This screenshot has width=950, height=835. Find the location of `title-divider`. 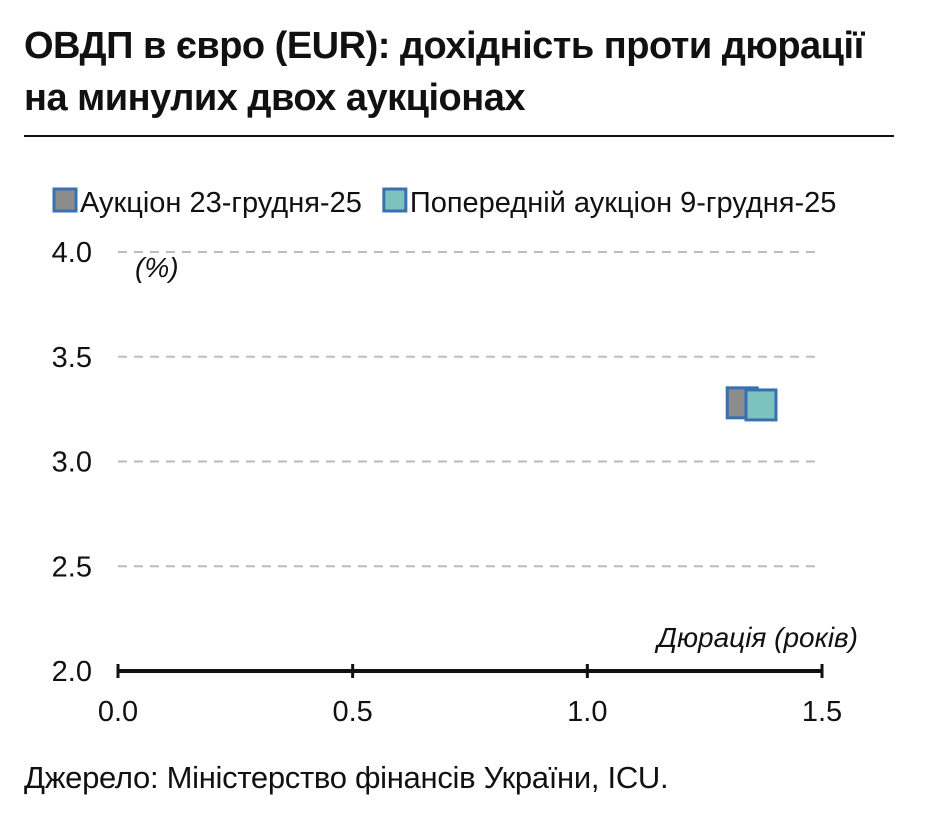

title-divider is located at coordinates (459, 136).